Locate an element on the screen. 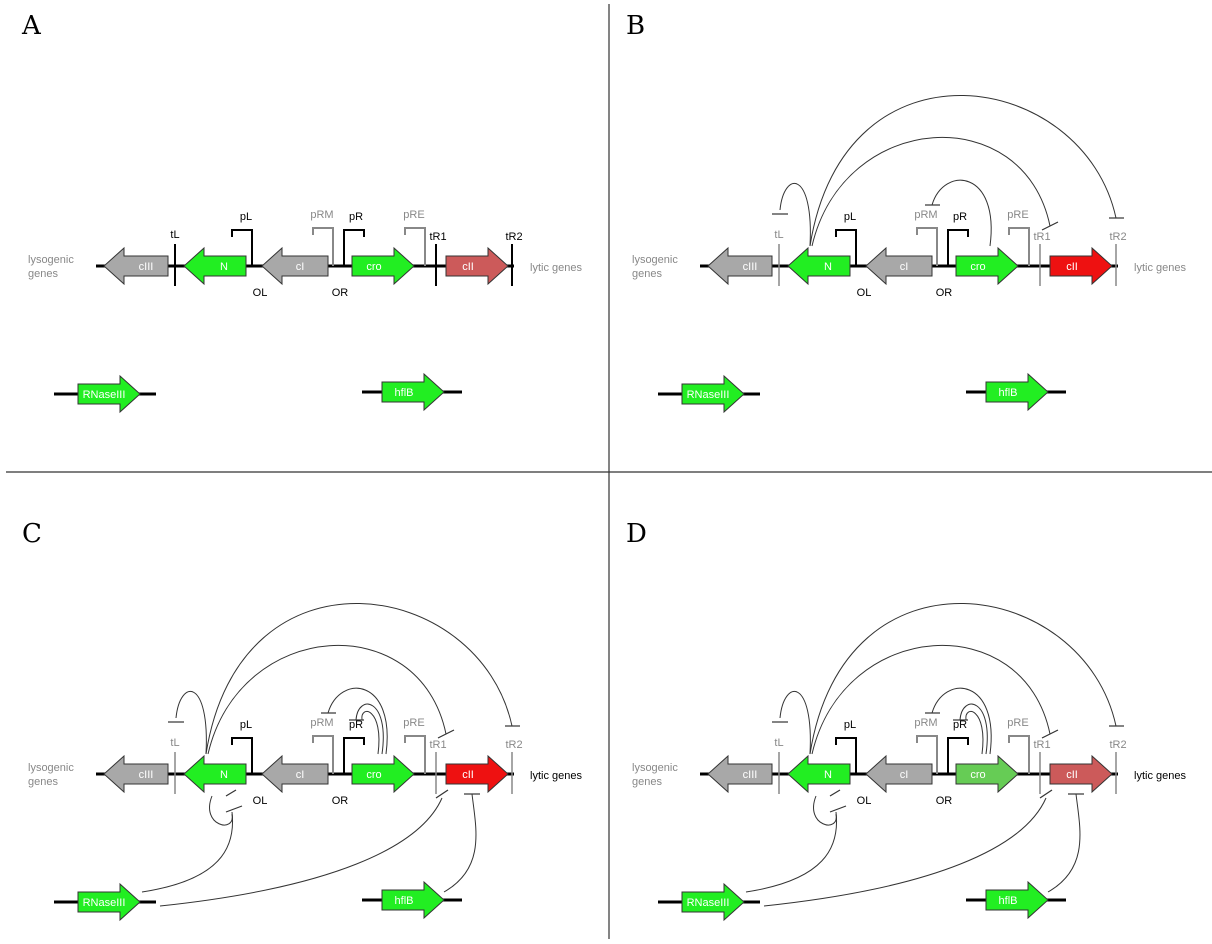 This screenshot has width=1212, height=944. n-to-tr1-curve is located at coordinates (931, 192).